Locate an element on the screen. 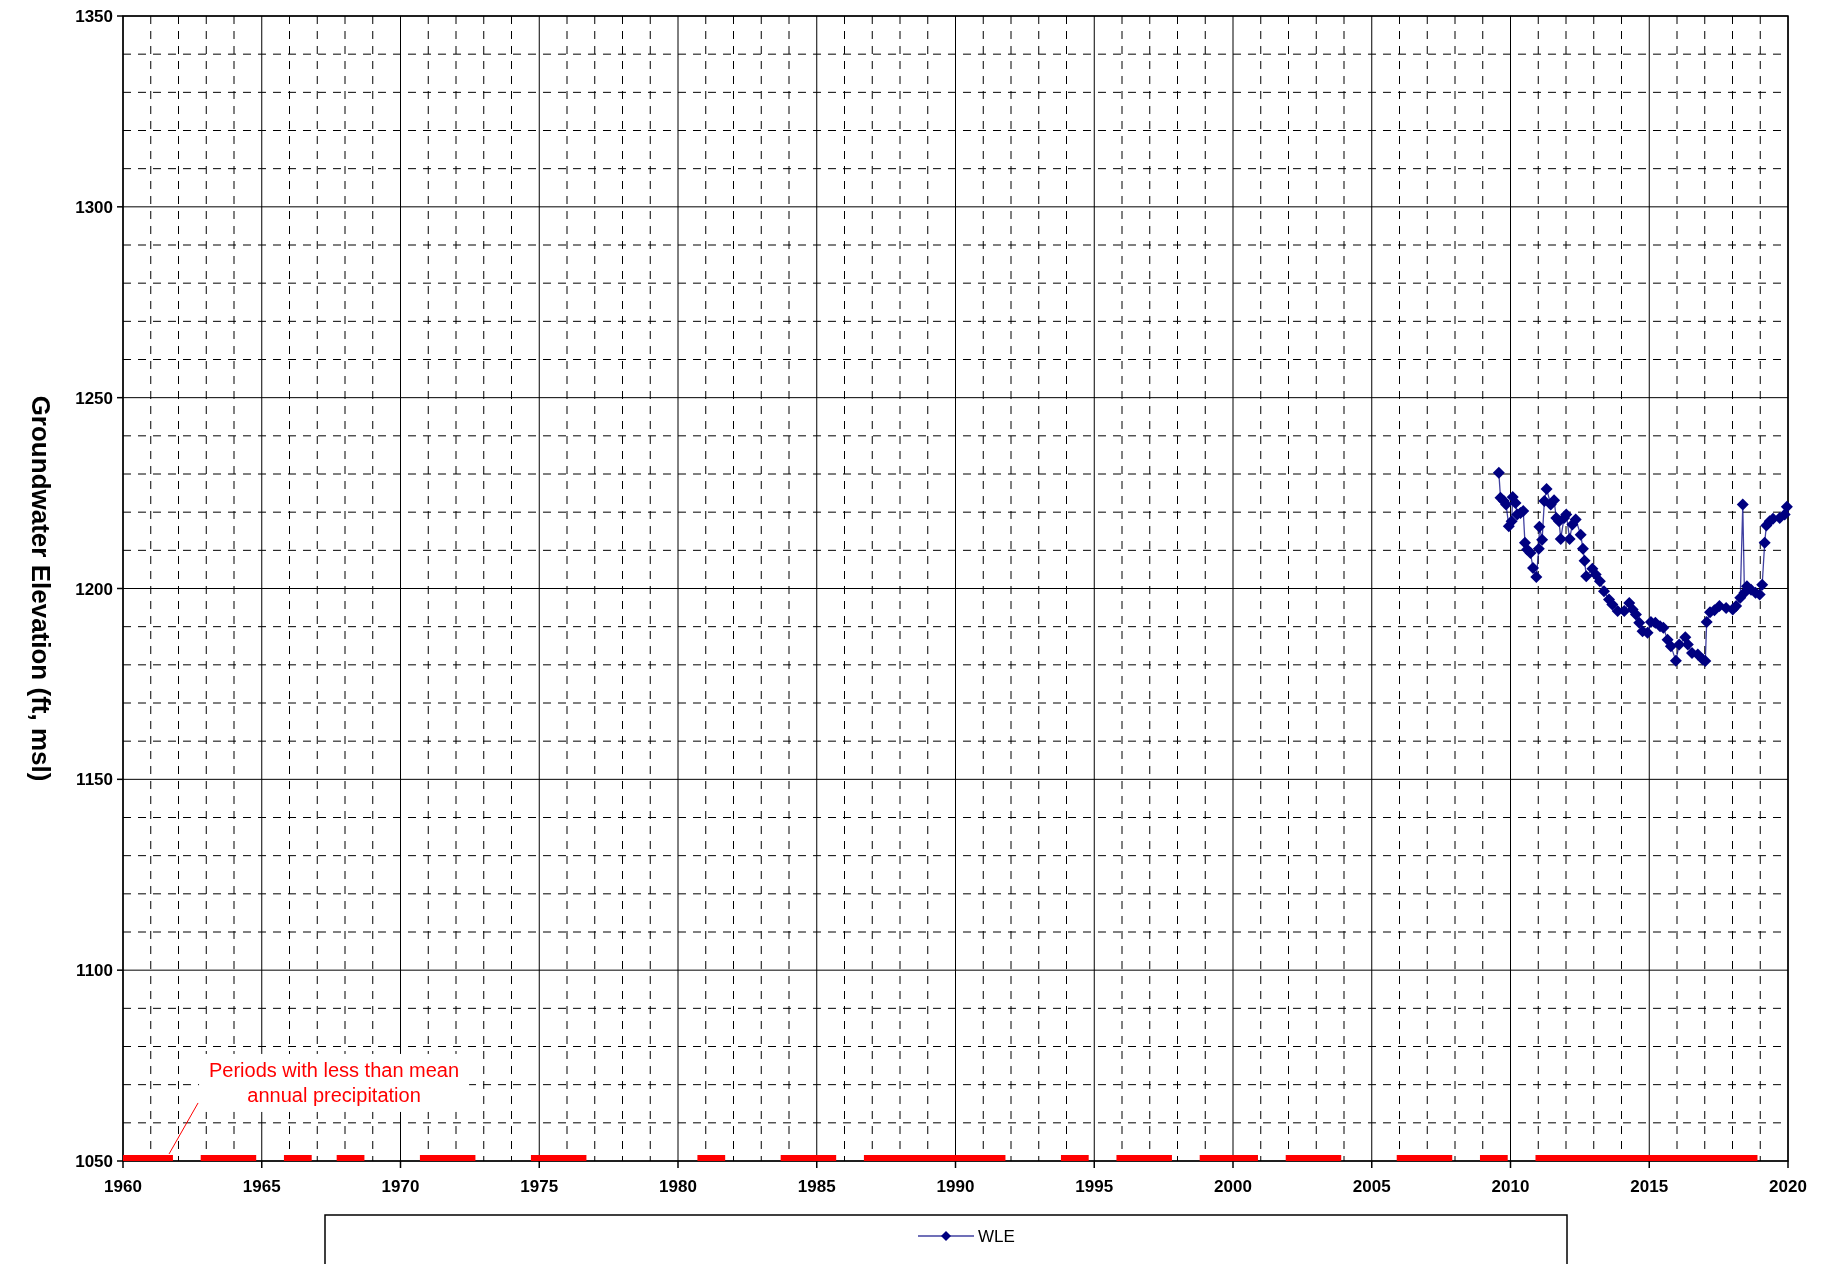 The image size is (1832, 1264). y-tick-label: 1250 is located at coordinates (94, 398).